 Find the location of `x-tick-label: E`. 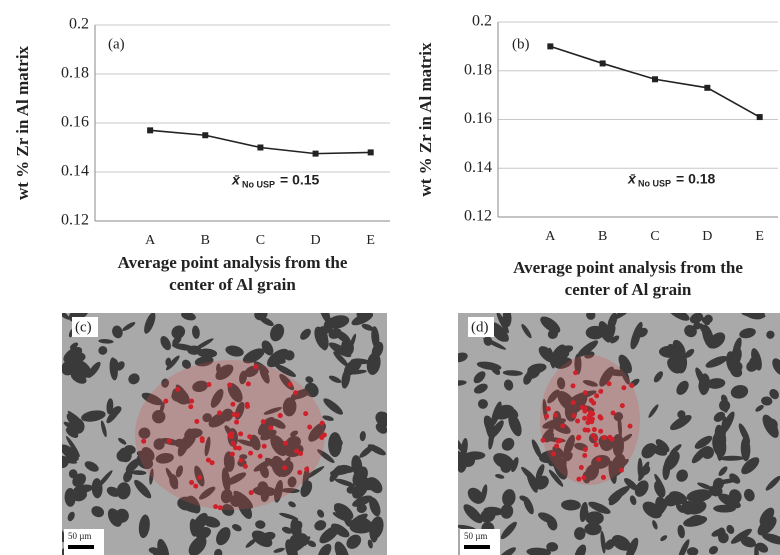

x-tick-label: E is located at coordinates (759, 236).